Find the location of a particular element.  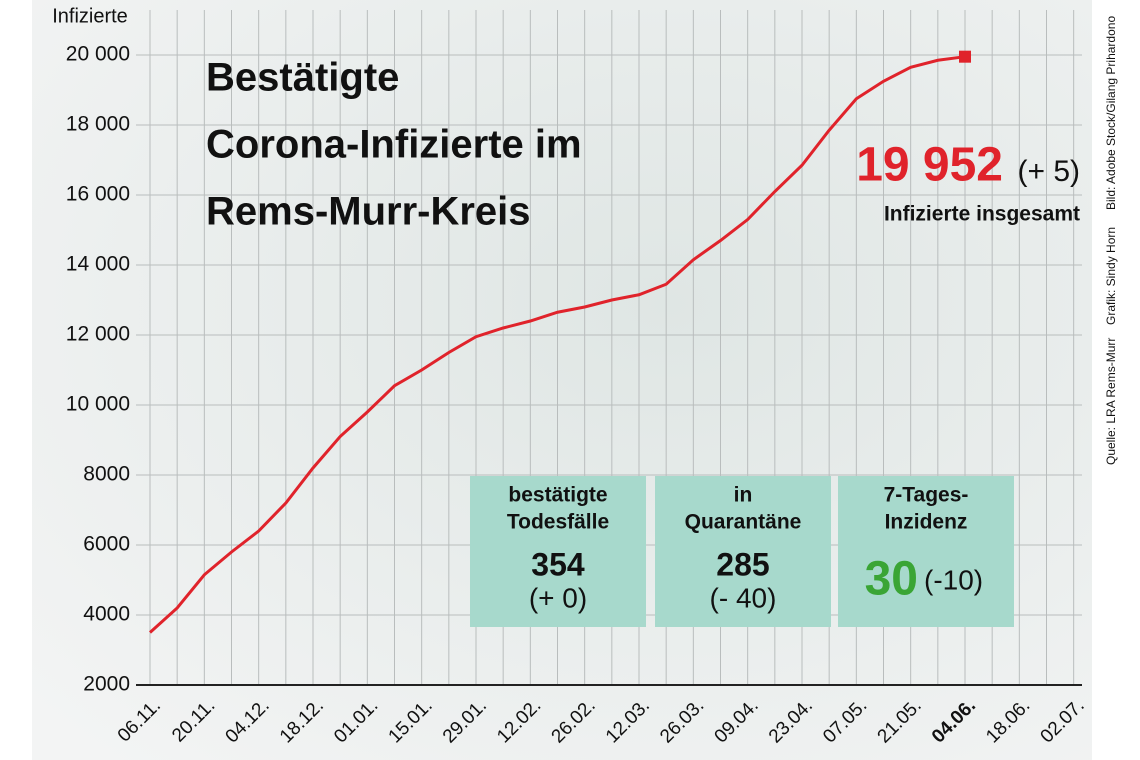

stat-title: in is located at coordinates (743, 495).